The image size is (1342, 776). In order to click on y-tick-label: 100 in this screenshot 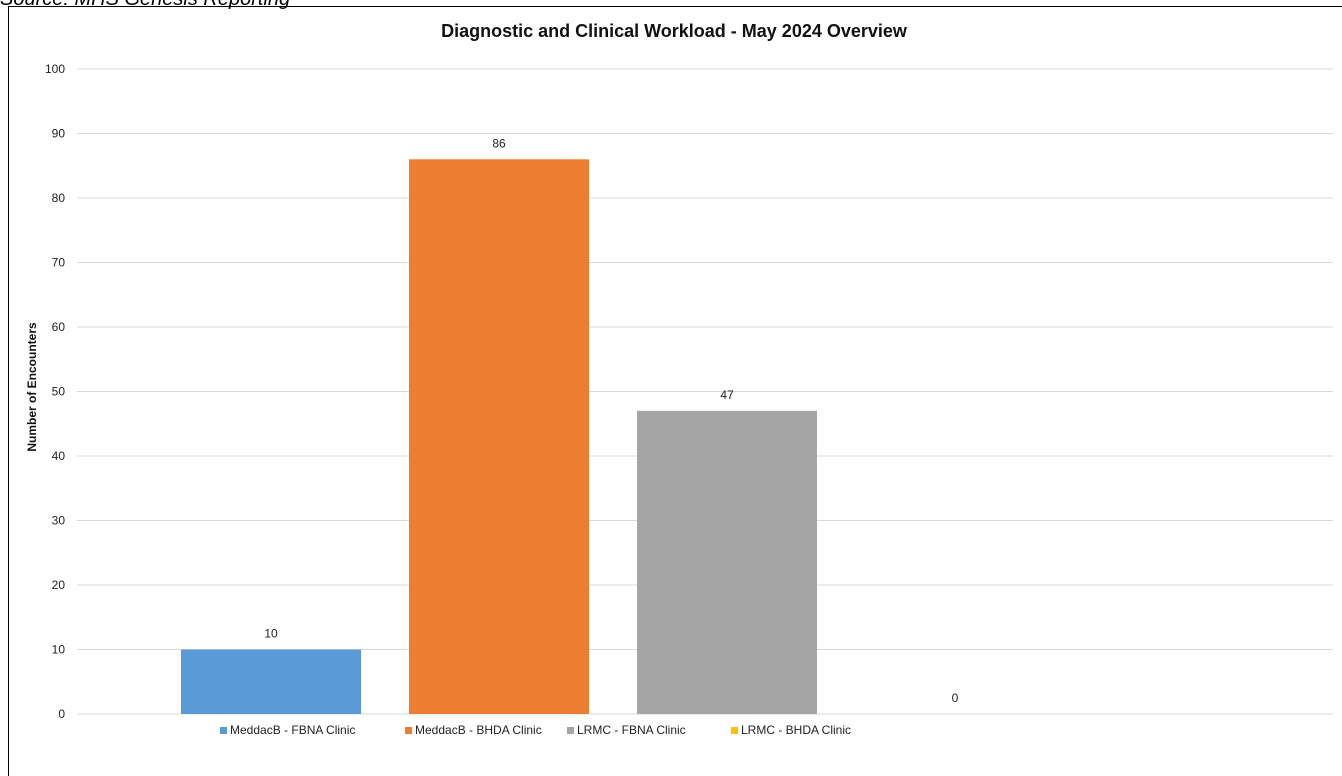, I will do `click(55, 69)`.